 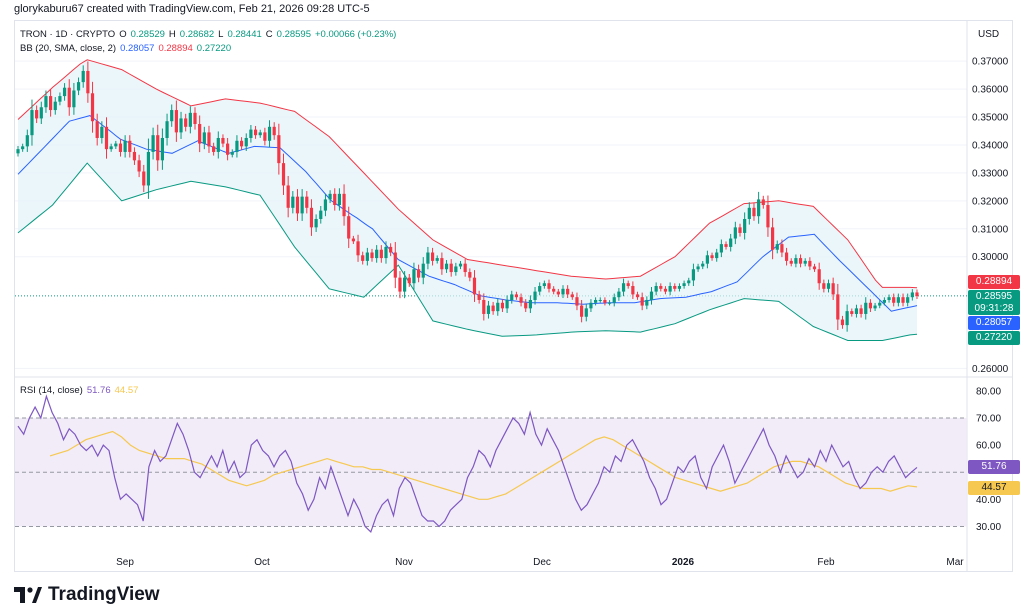 What do you see at coordinates (990, 201) in the screenshot?
I see `price-tick-label: 0.32000` at bounding box center [990, 201].